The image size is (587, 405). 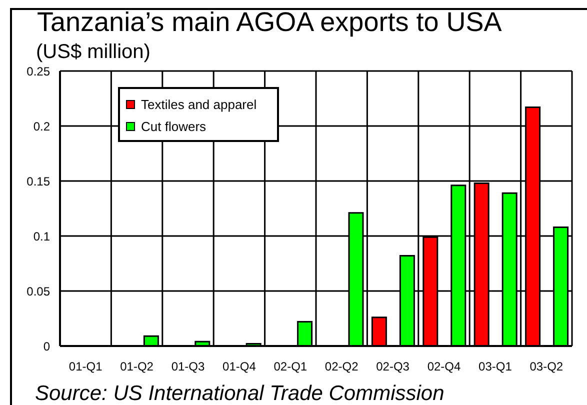 What do you see at coordinates (41, 126) in the screenshot?
I see `y-tick-label: 0.2` at bounding box center [41, 126].